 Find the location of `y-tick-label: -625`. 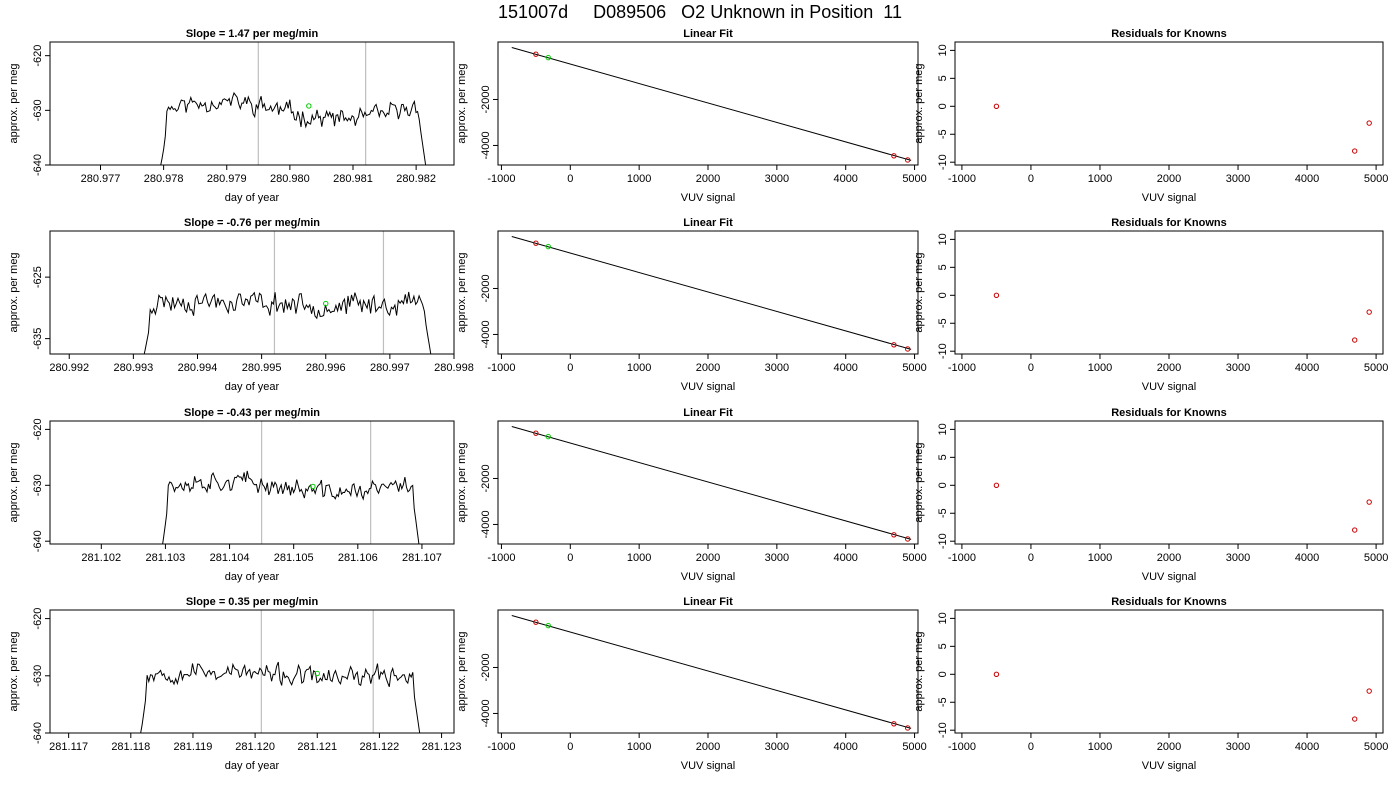

y-tick-label: -625 is located at coordinates (38, 277).